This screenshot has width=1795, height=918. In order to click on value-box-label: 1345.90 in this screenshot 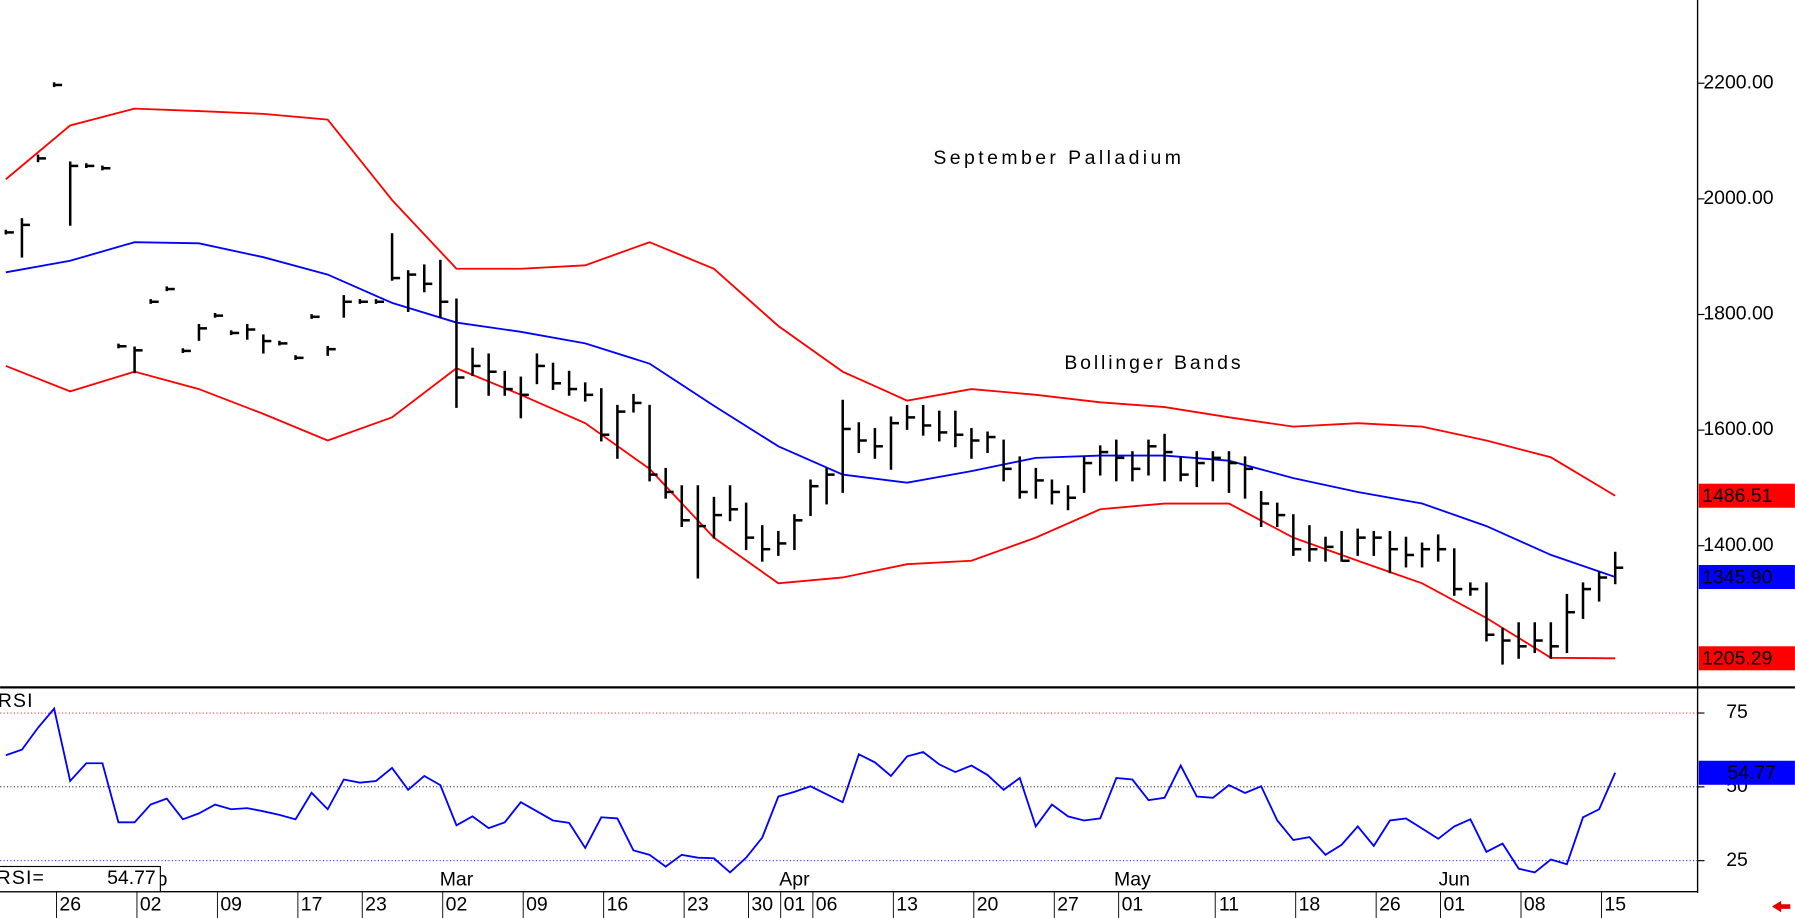, I will do `click(1737, 577)`.